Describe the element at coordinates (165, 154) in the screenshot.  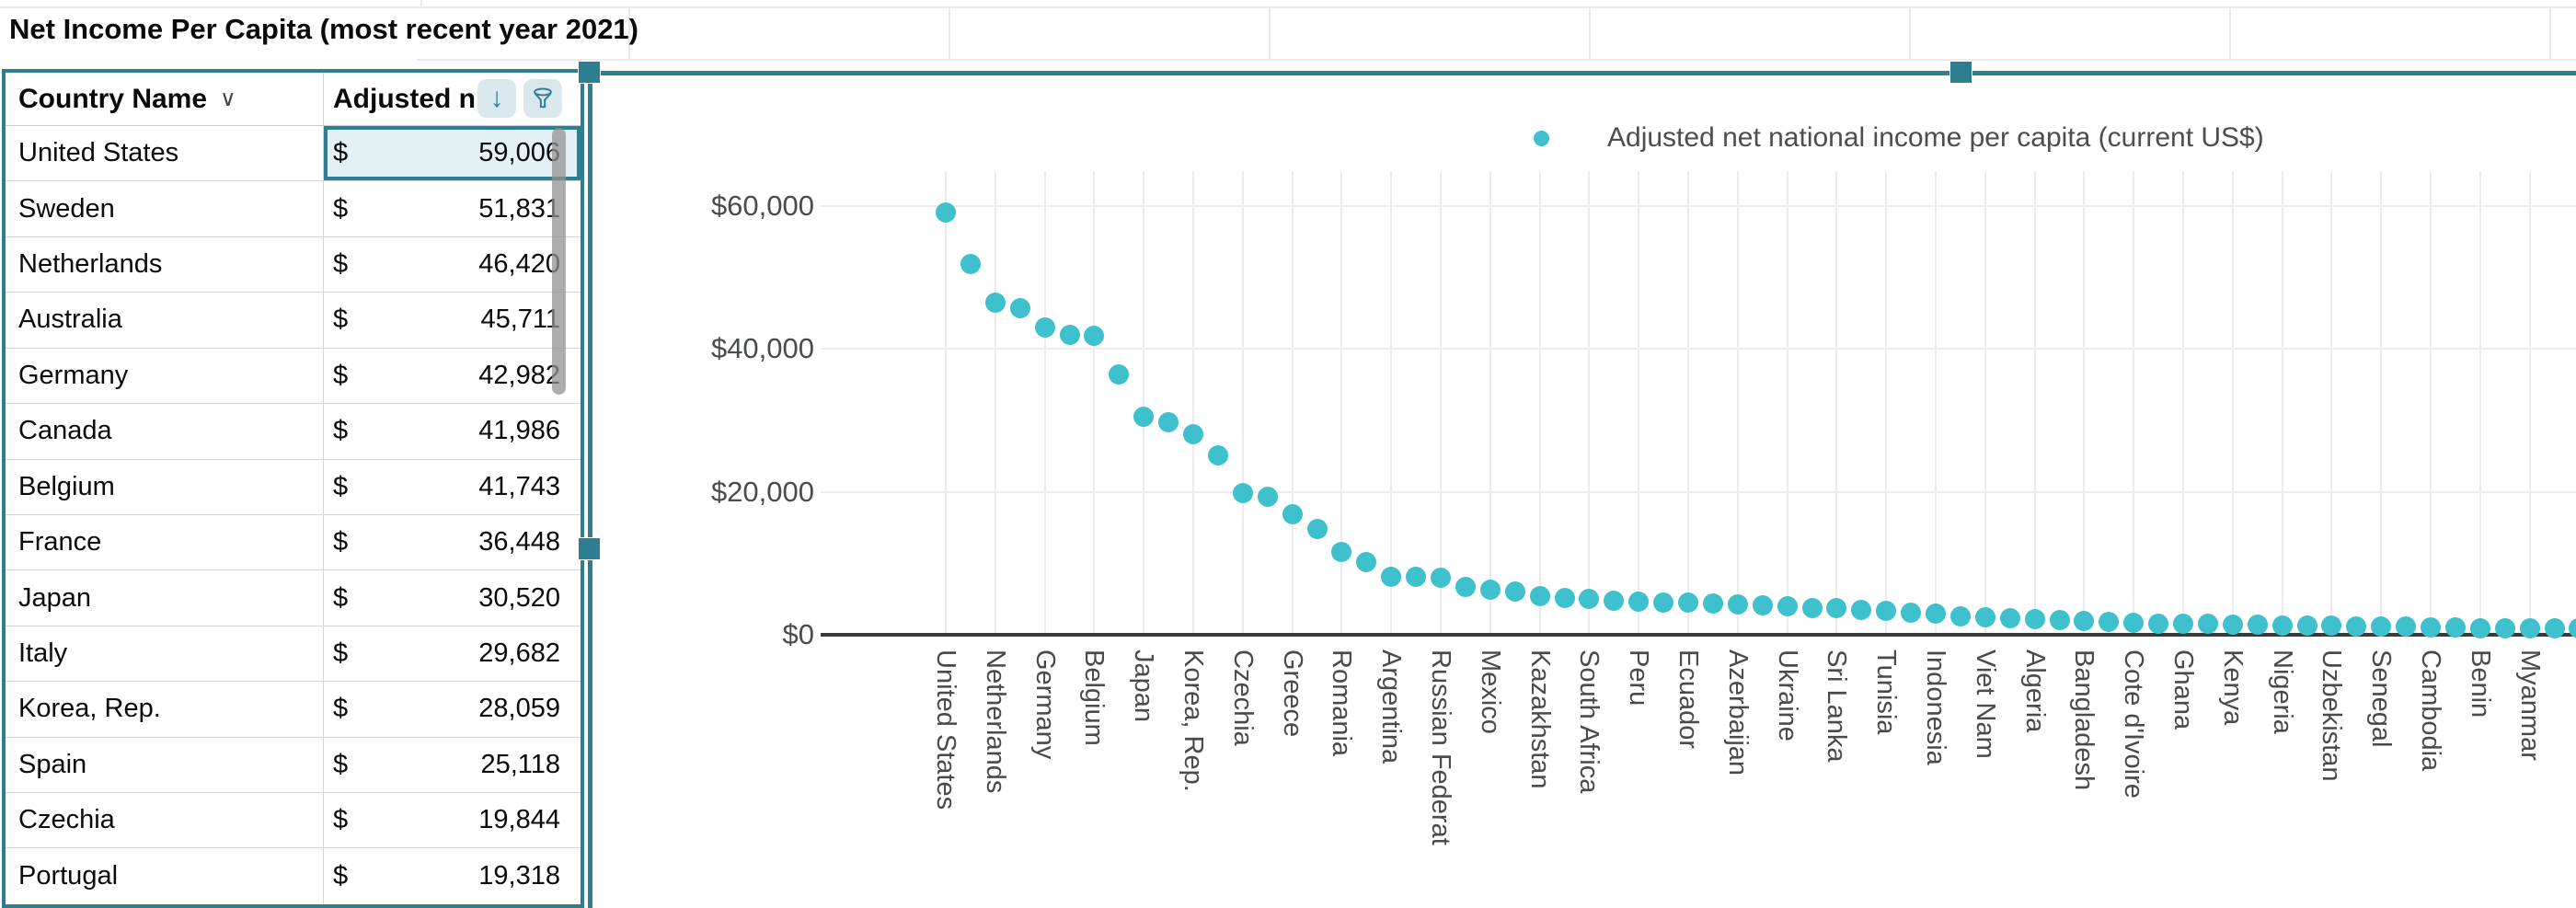
I see `country-name-cell: United States` at that location.